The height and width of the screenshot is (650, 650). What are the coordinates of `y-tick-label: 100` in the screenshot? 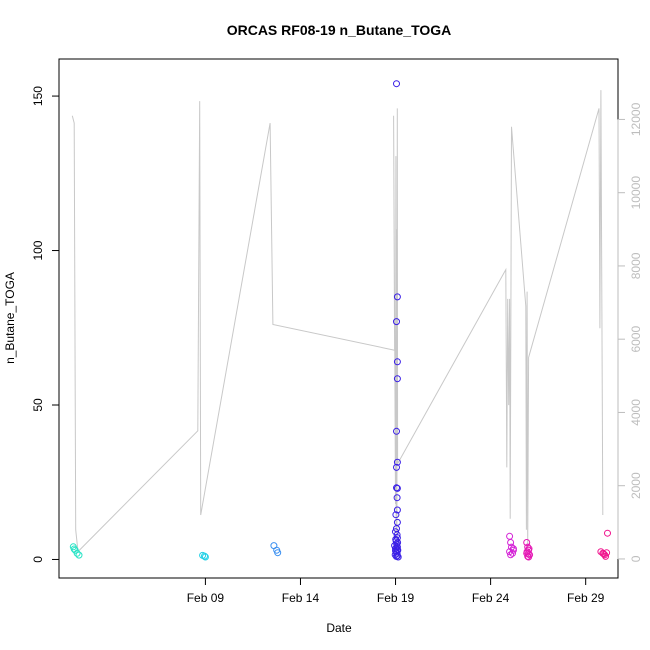 It's located at (38, 250).